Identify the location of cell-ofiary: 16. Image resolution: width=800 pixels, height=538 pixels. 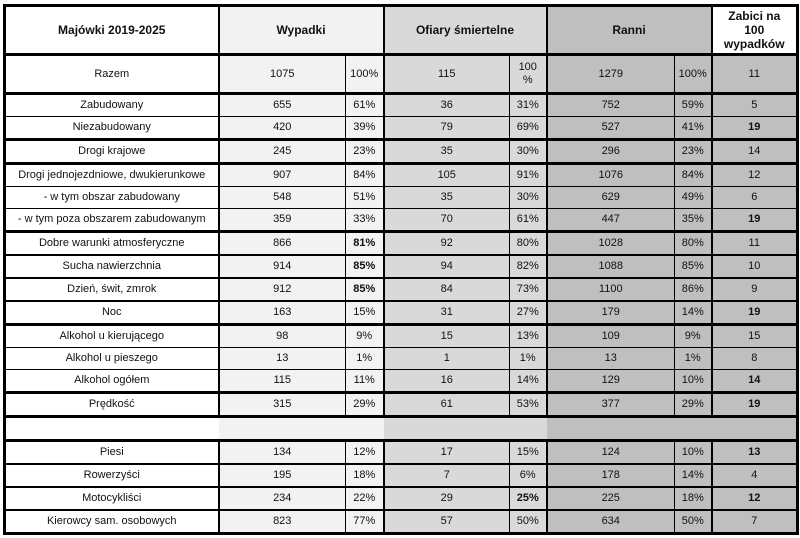
(446, 381).